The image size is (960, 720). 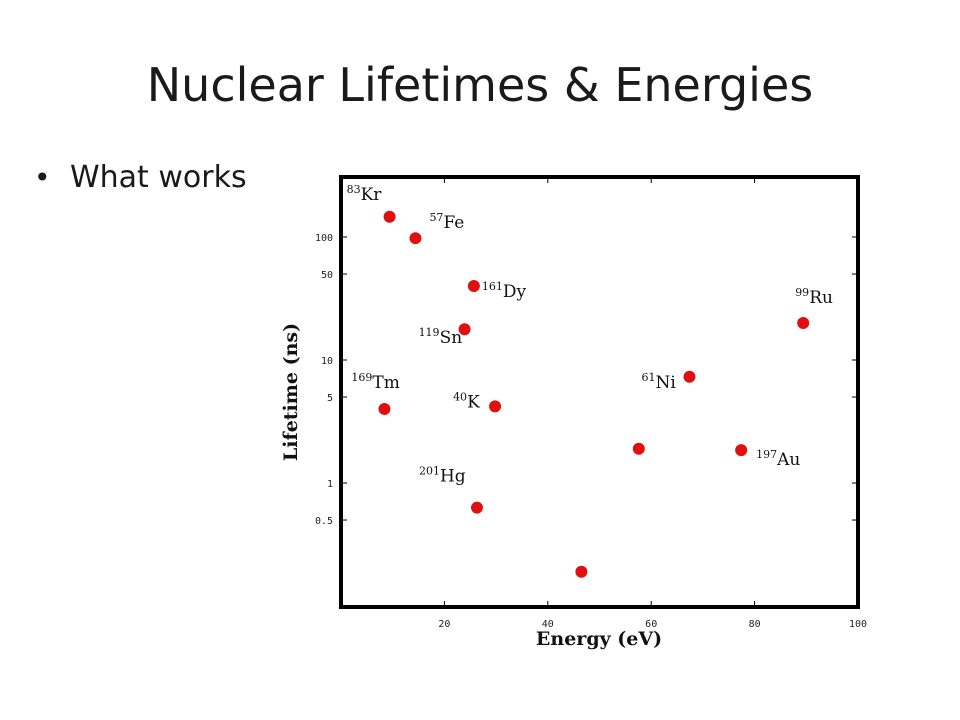 I want to click on y-tick-label: 1, so click(x=330, y=484).